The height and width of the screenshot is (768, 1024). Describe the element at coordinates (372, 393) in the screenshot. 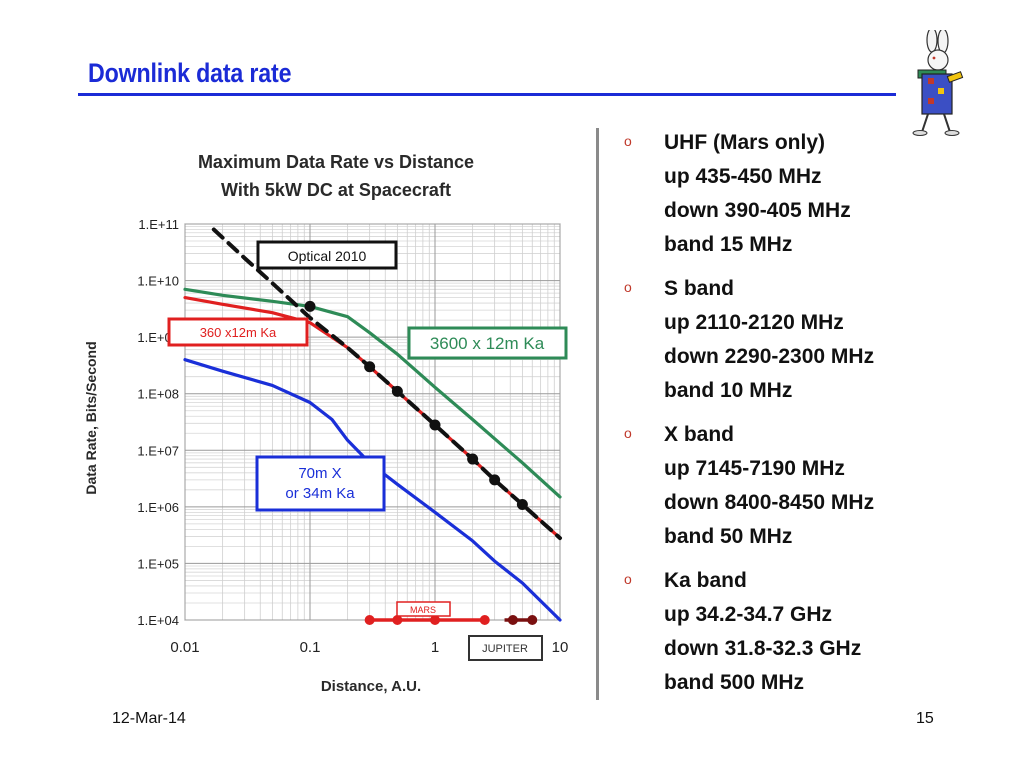

I see `series-green-line` at that location.